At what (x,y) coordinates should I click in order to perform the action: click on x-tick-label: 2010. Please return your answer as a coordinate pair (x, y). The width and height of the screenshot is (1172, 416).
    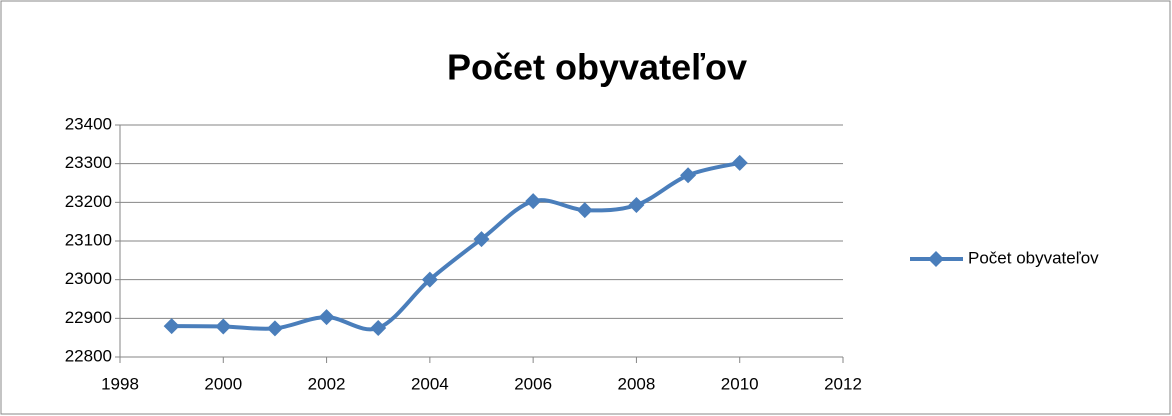
    Looking at the image, I should click on (740, 383).